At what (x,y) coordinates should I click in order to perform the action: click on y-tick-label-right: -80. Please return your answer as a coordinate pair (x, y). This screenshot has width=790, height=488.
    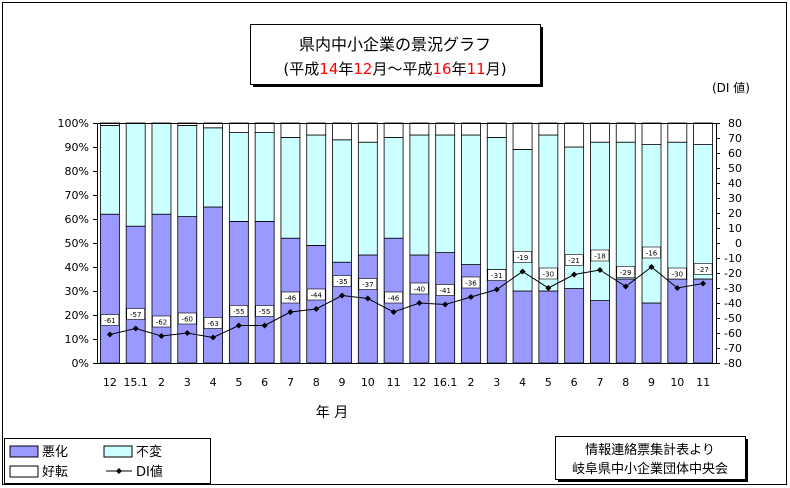
    Looking at the image, I should click on (733, 363).